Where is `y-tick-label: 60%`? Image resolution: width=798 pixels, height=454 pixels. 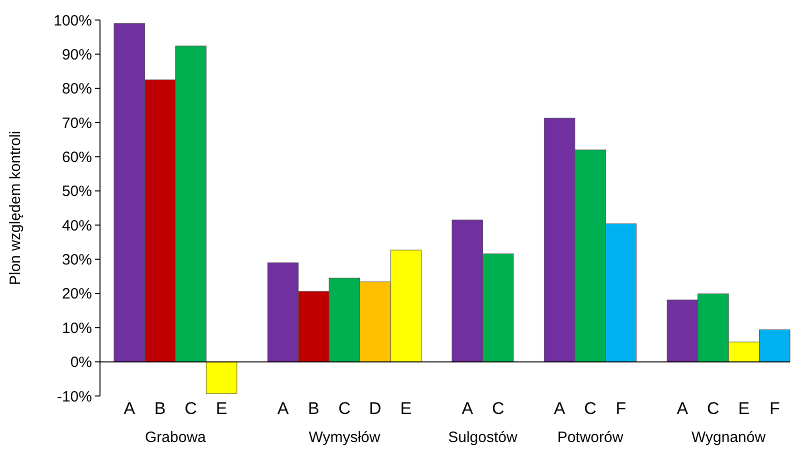
y-tick-label: 60% is located at coordinates (77, 157).